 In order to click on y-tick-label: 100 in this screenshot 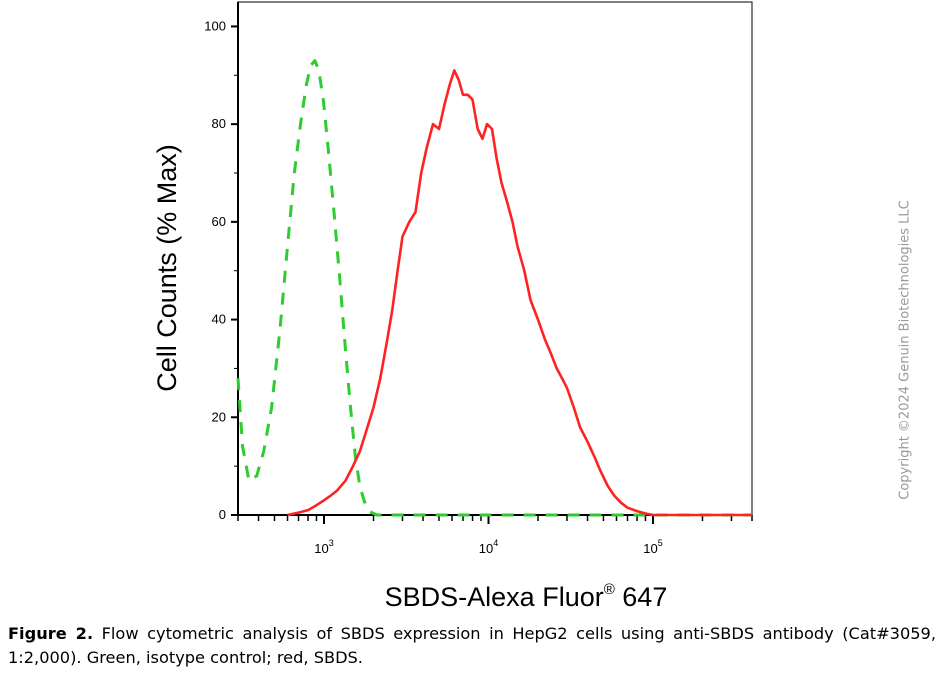, I will do `click(215, 25)`.